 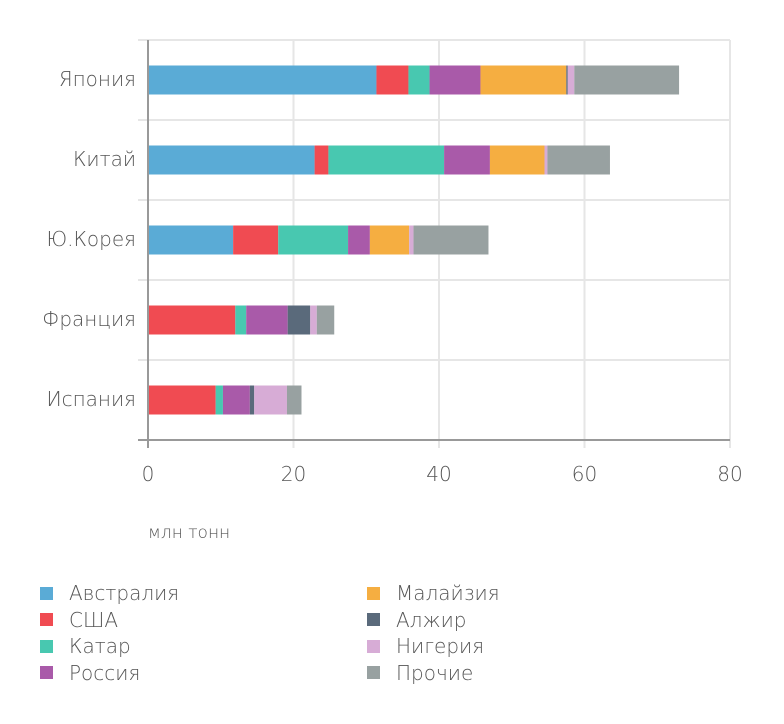 I want to click on legend-item: Австралия, so click(x=109, y=593).